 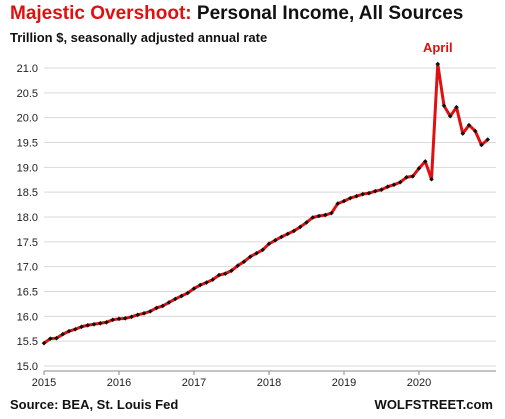 I want to click on y-tick-label: 15.5, so click(x=27, y=342).